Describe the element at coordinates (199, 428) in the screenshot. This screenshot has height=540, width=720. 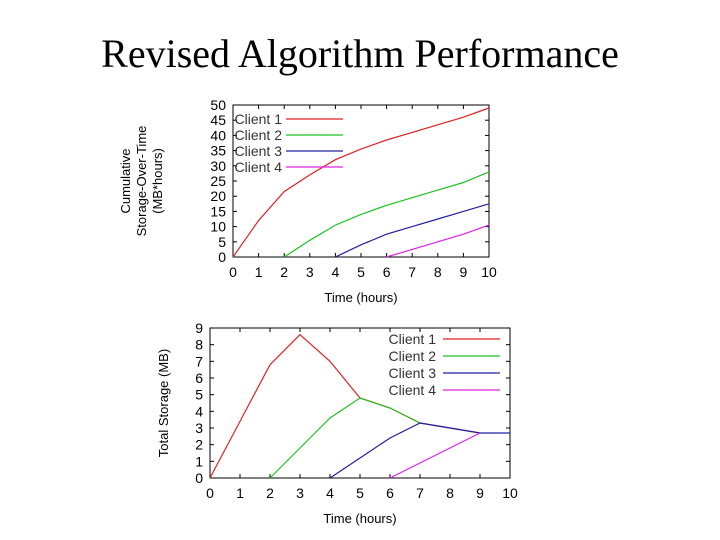
I see `y-tick-label: 3` at that location.